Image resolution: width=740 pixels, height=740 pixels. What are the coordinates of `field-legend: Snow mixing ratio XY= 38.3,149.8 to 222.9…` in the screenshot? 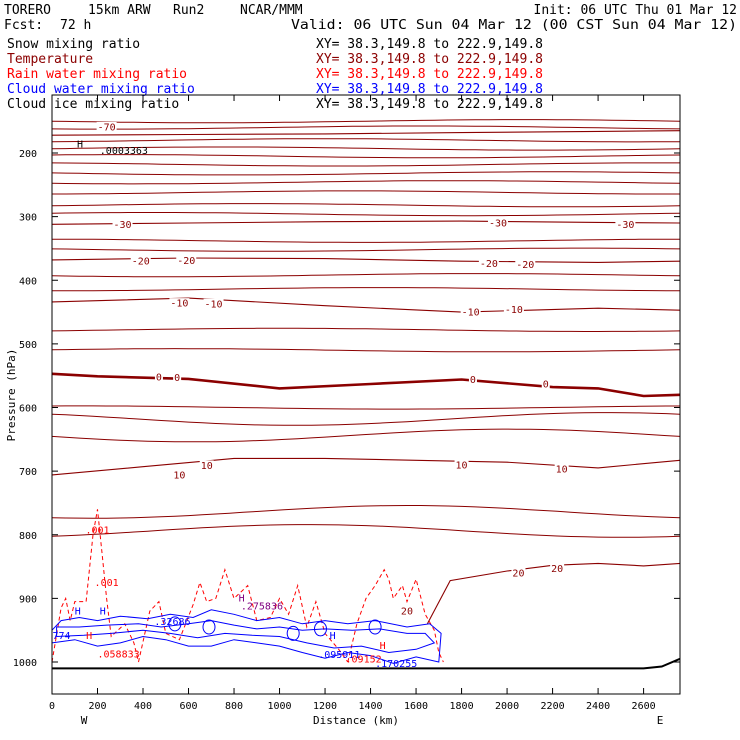 It's located at (275, 74).